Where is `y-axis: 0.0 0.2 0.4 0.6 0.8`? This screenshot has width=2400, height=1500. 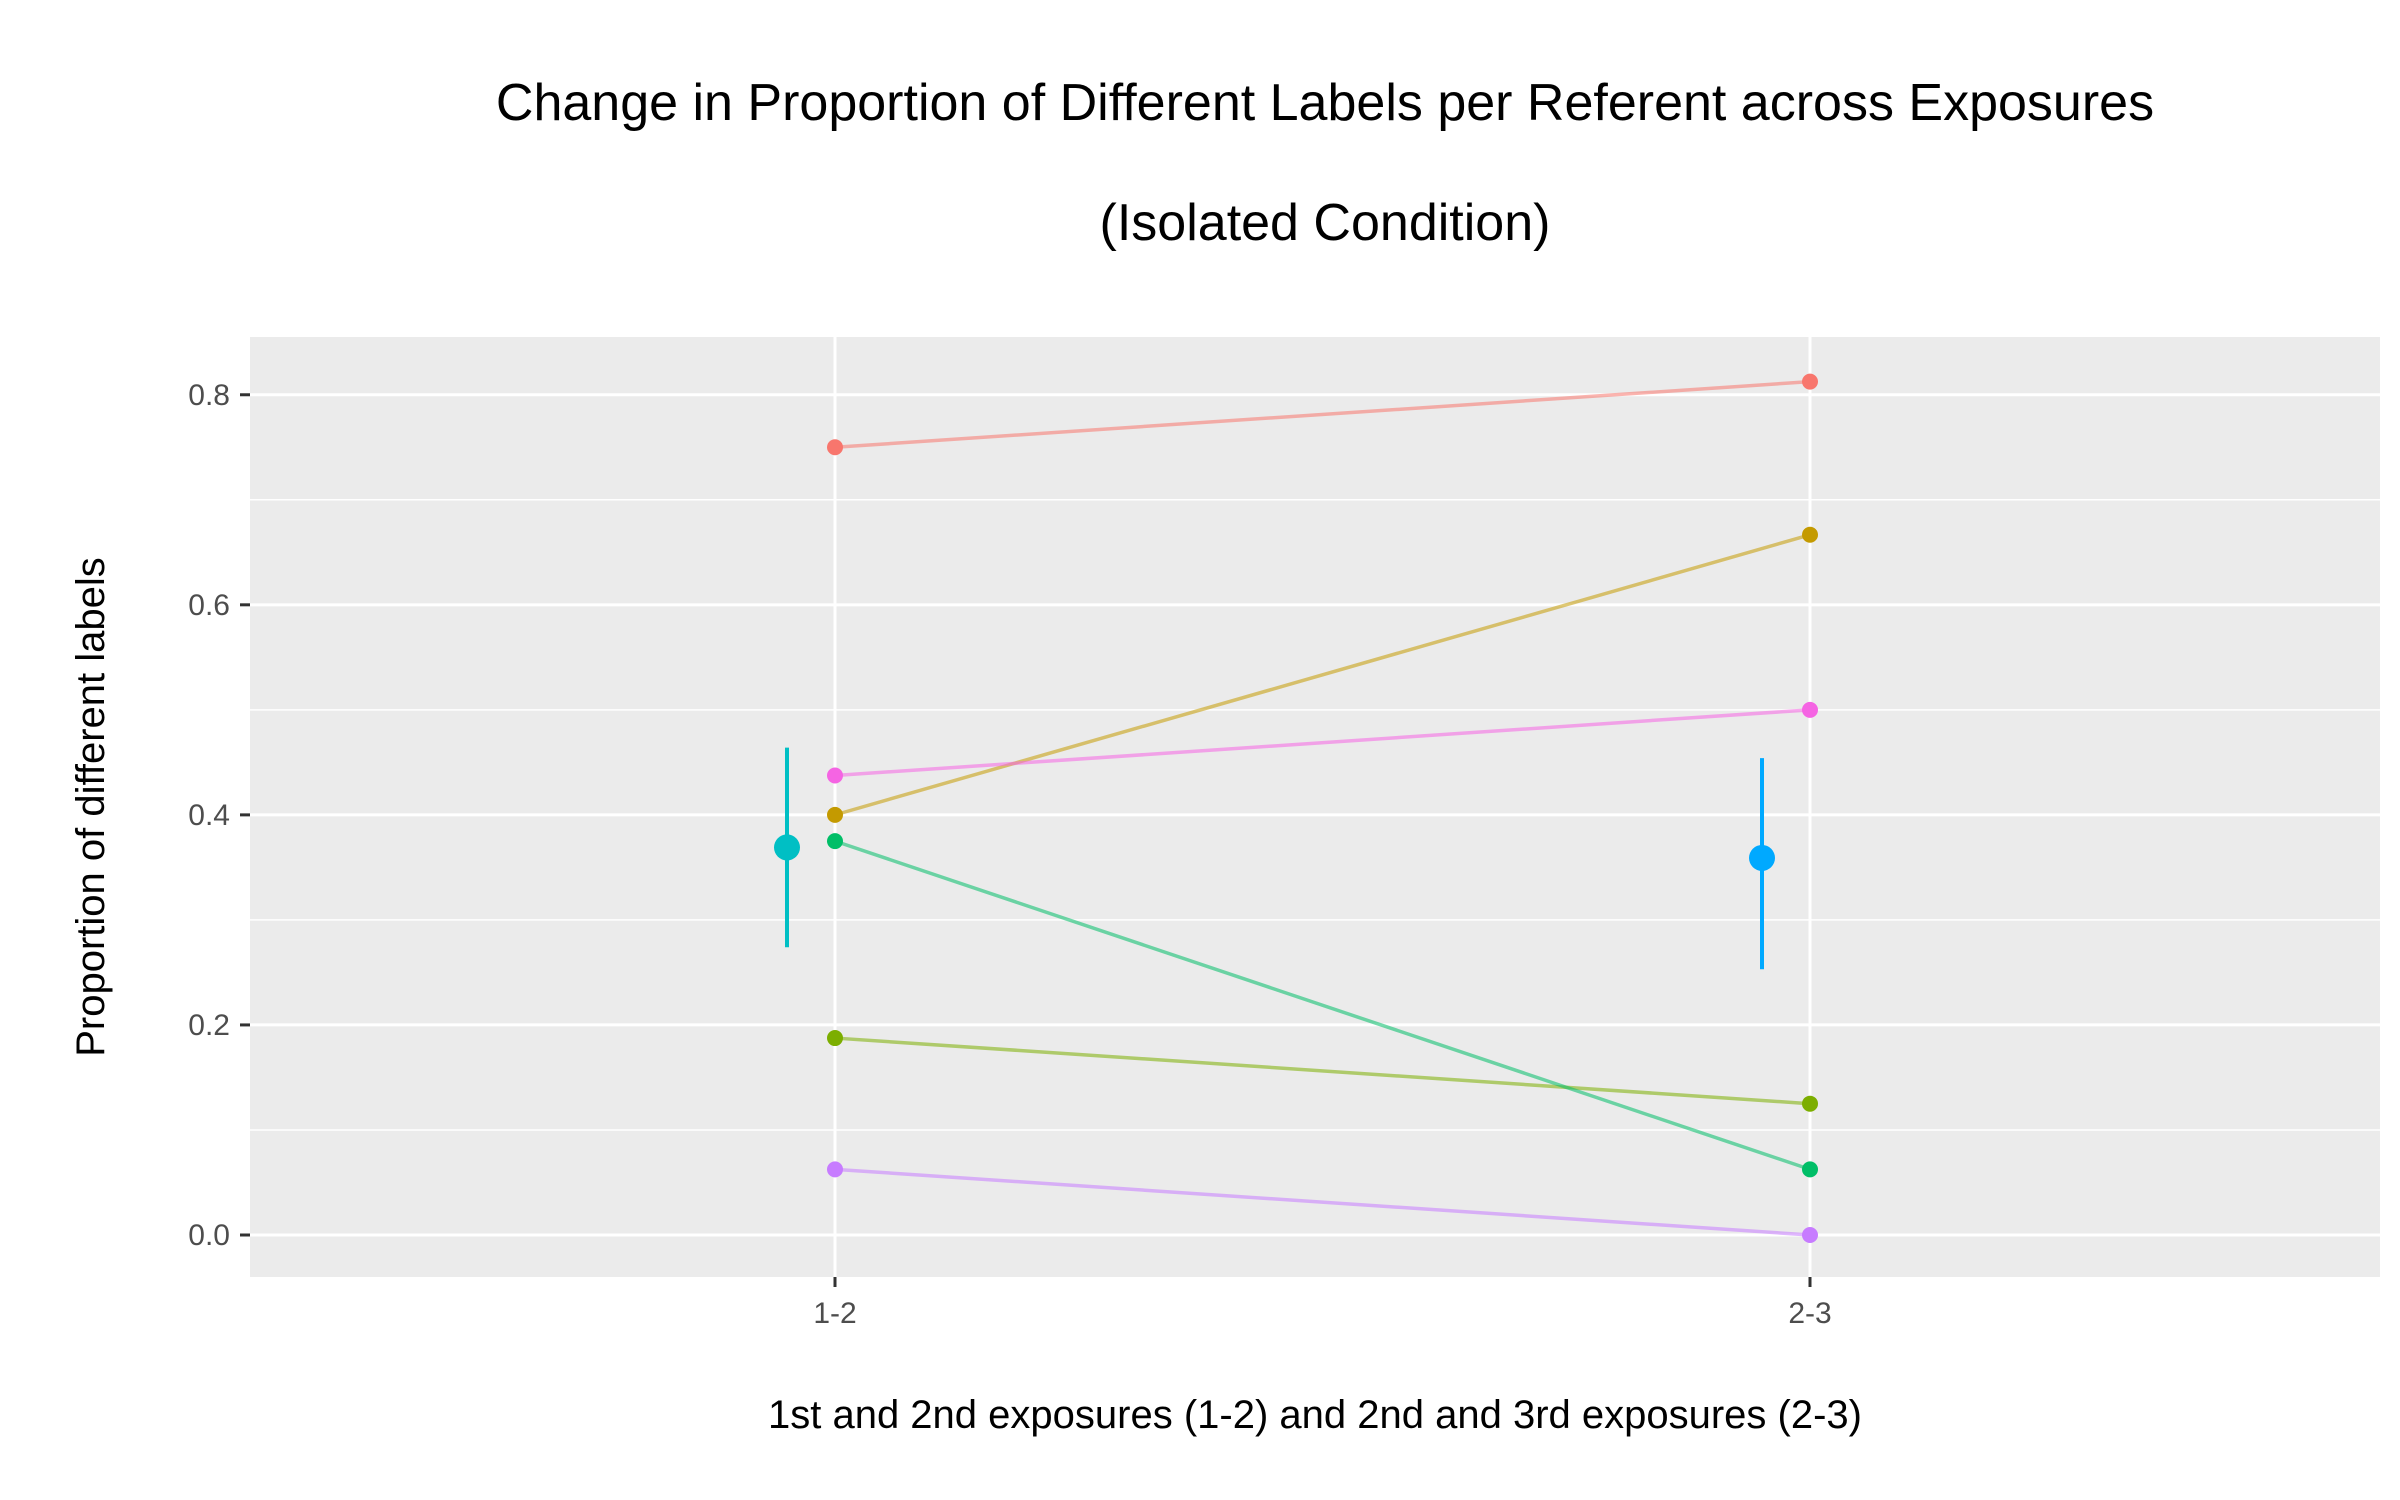 y-axis: 0.0 0.2 0.4 0.6 0.8 is located at coordinates (219, 815).